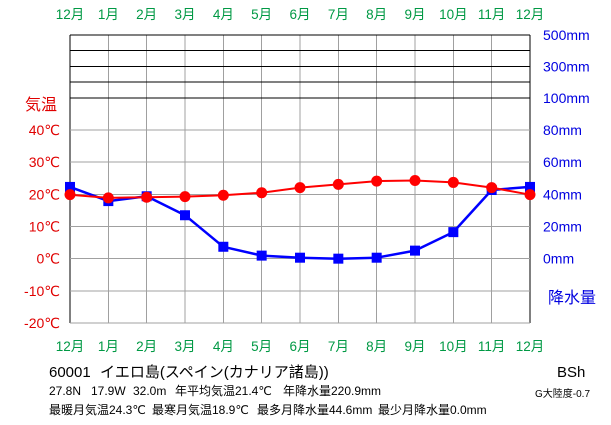  What do you see at coordinates (562, 393) in the screenshot?
I see `continentality-index: G大陸度-0.7` at bounding box center [562, 393].